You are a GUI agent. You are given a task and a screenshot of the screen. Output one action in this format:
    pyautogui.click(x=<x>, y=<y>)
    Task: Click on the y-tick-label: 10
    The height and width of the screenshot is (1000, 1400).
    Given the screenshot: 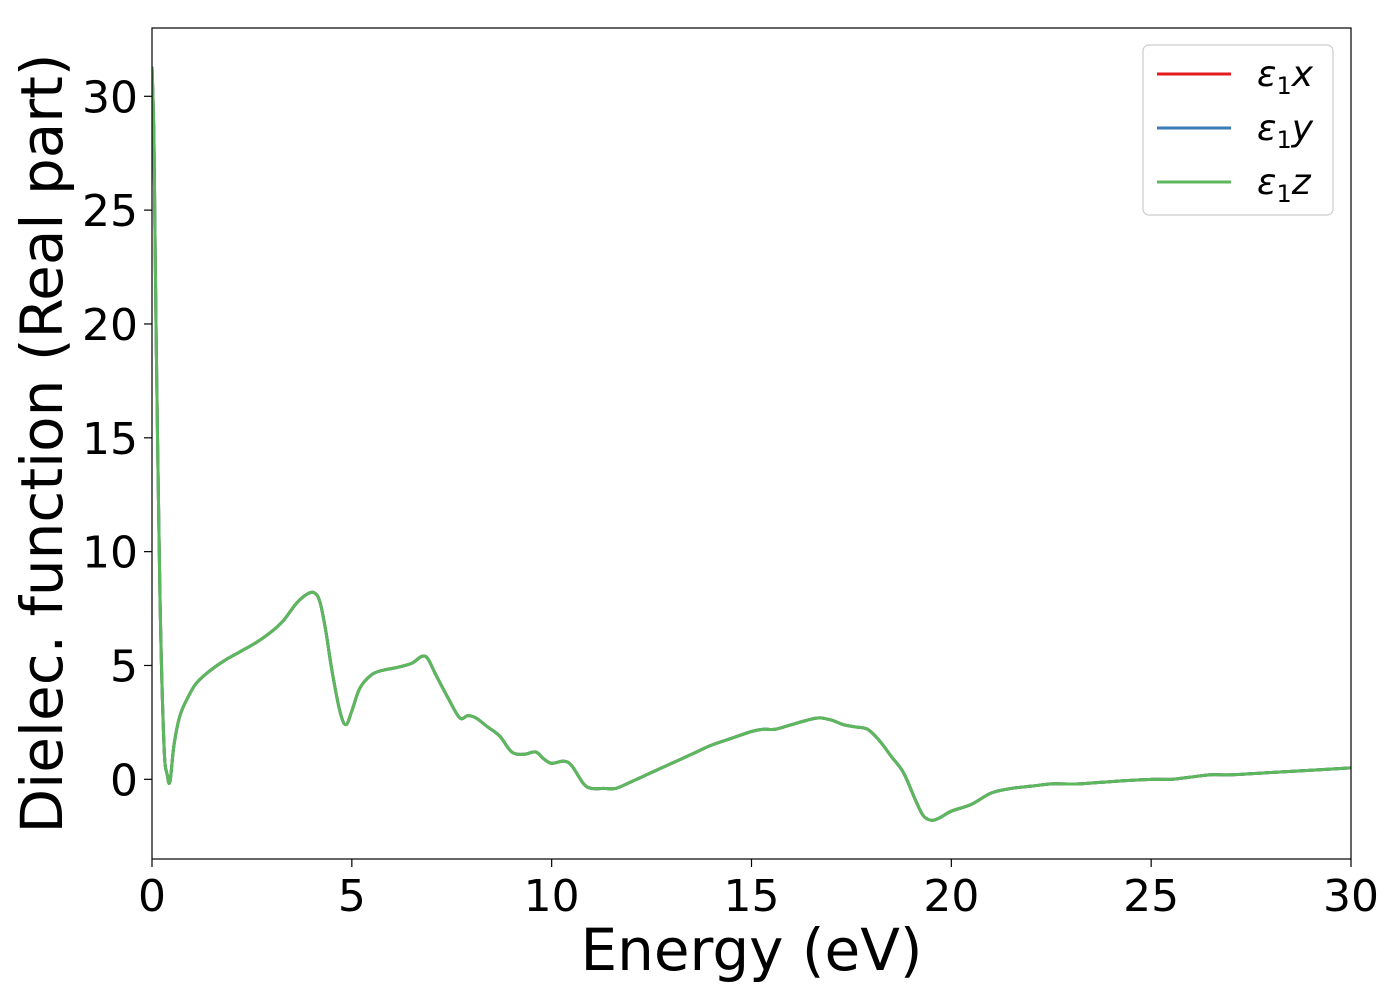 What is the action you would take?
    pyautogui.click(x=110, y=553)
    